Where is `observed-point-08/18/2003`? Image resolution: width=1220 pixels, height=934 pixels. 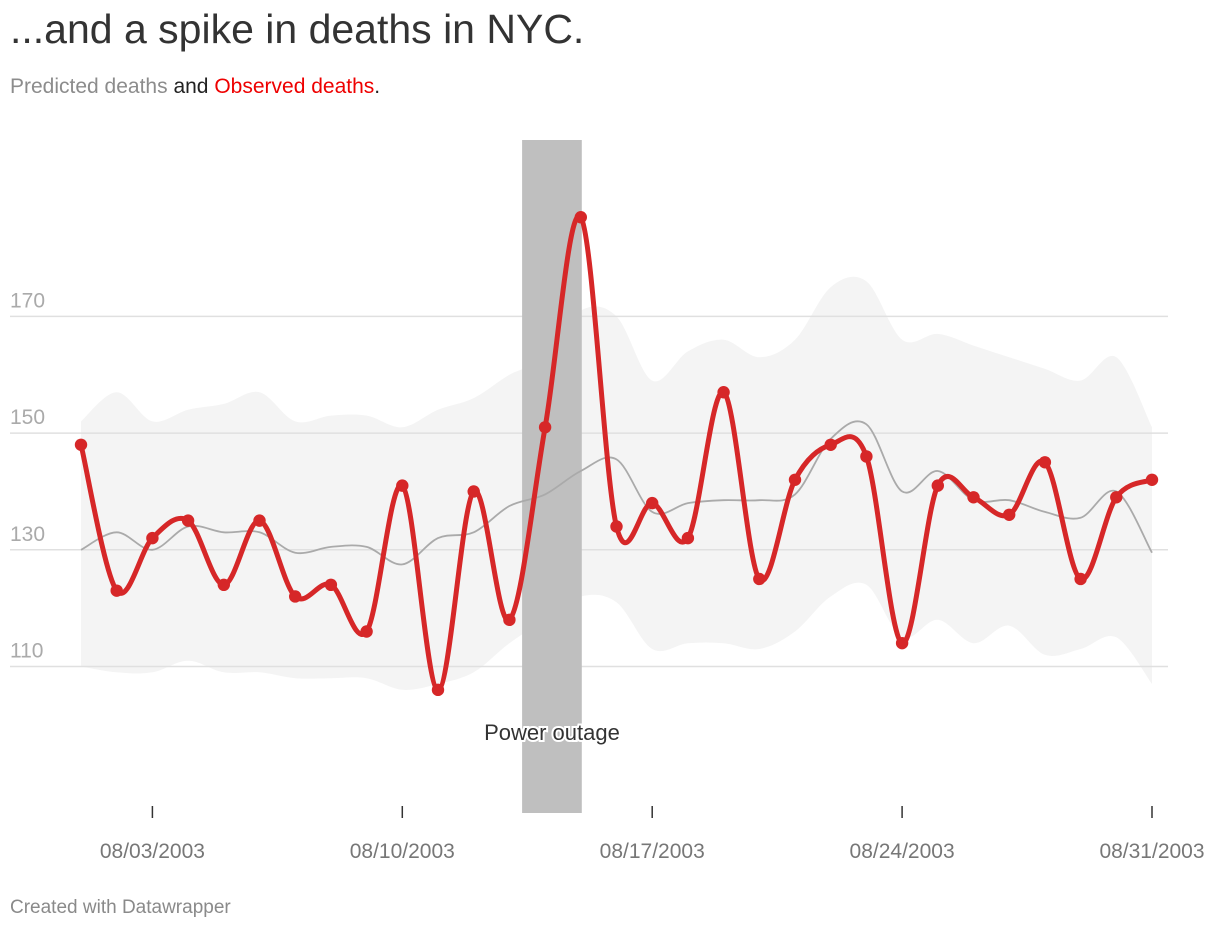
observed-point-08/18/2003 is located at coordinates (688, 538).